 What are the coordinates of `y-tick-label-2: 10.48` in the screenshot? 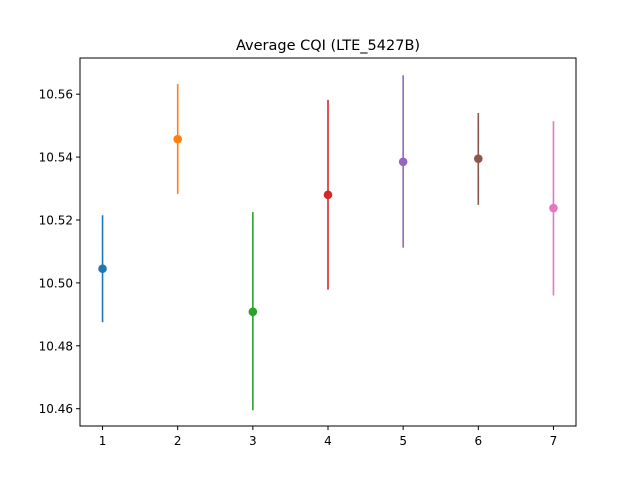 It's located at (56, 346).